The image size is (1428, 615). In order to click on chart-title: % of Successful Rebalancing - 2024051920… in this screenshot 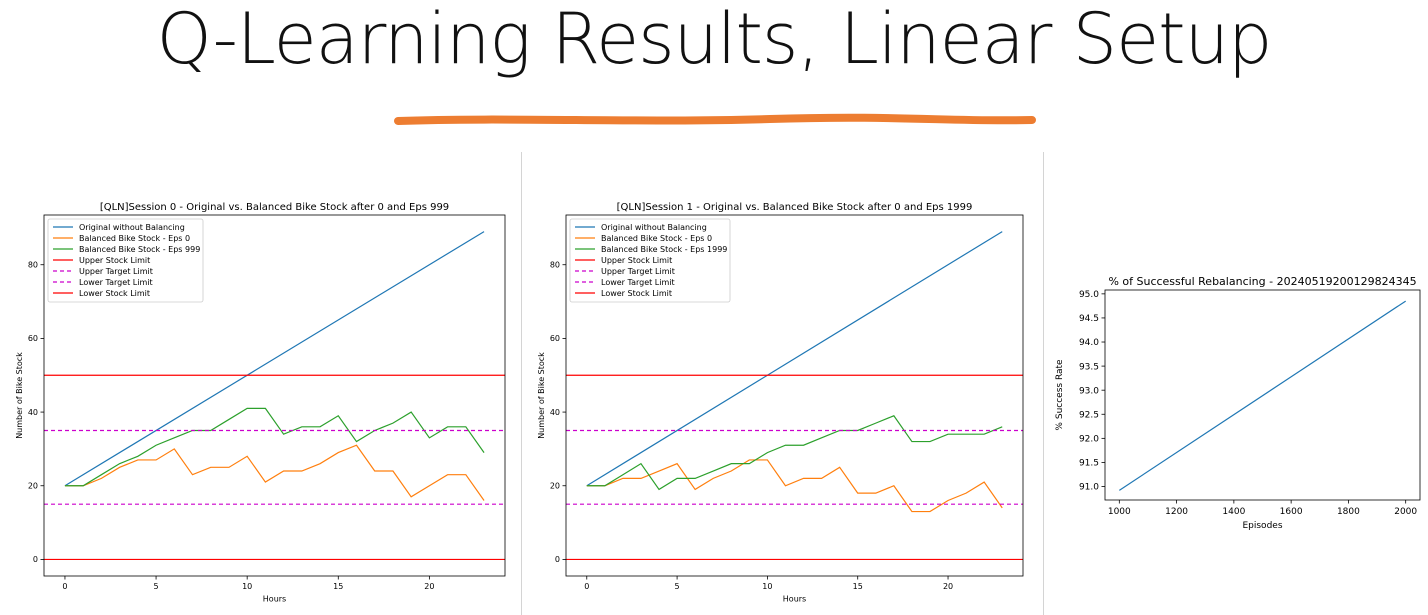, I will do `click(1262, 281)`.